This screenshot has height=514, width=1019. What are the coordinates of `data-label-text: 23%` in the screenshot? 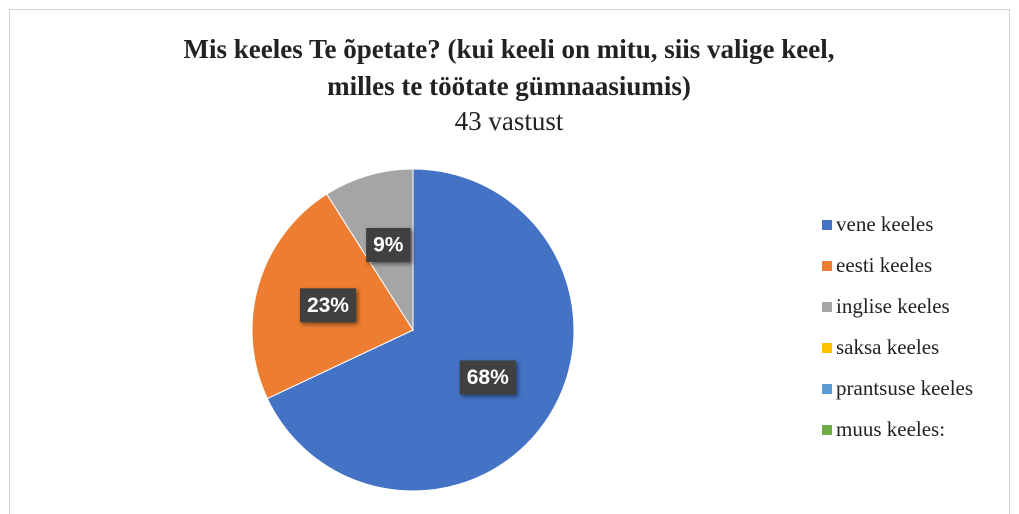 It's located at (328, 305).